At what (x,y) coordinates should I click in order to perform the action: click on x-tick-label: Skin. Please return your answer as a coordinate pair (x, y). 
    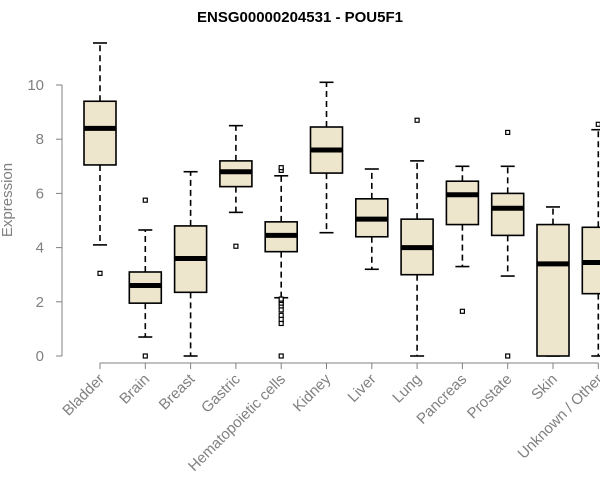
    Looking at the image, I should click on (544, 387).